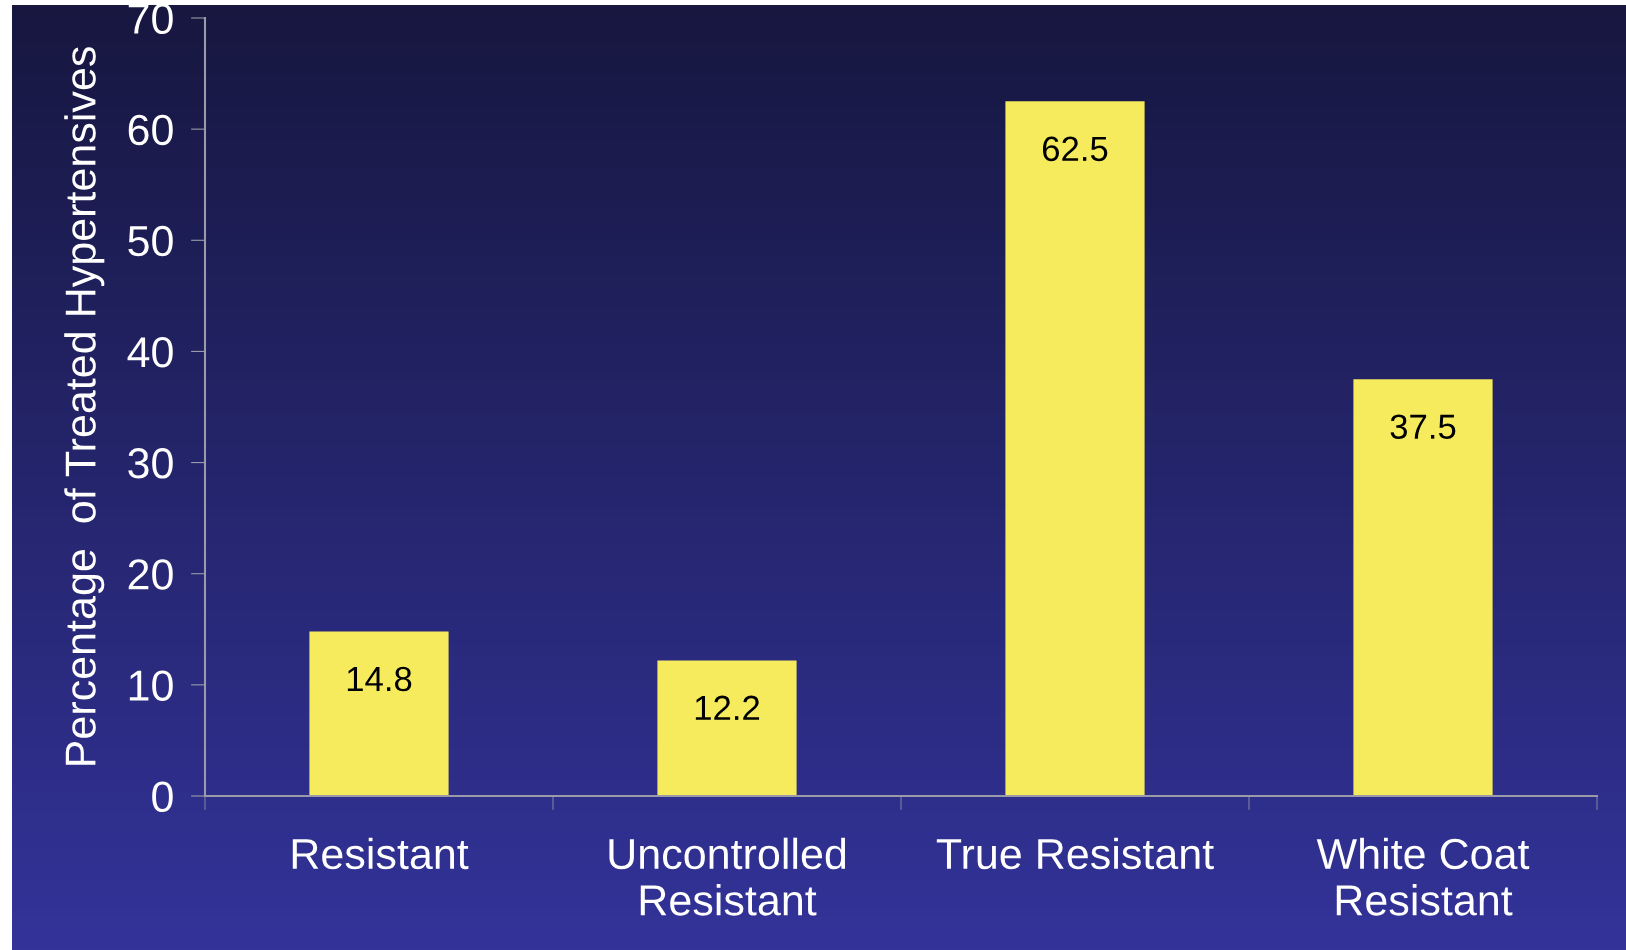  I want to click on x-tick-label: Uncontrolled Resistant, so click(727, 876).